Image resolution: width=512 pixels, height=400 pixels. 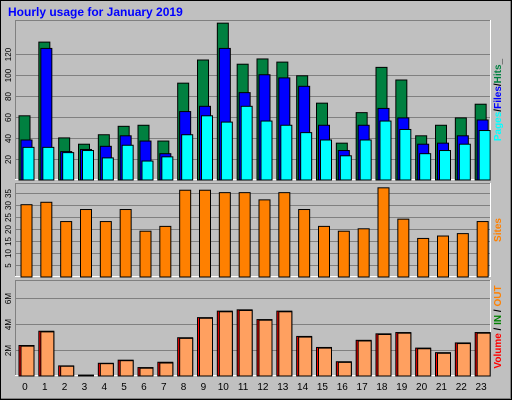 What do you see at coordinates (8, 241) in the screenshot?
I see `y-tick-label: 15` at bounding box center [8, 241].